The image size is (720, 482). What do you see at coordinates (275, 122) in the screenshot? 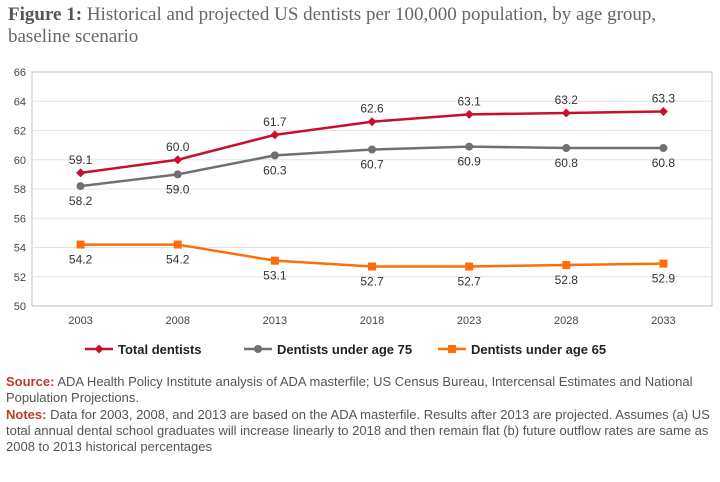
I see `data-label-total-dentists: 61.7` at bounding box center [275, 122].